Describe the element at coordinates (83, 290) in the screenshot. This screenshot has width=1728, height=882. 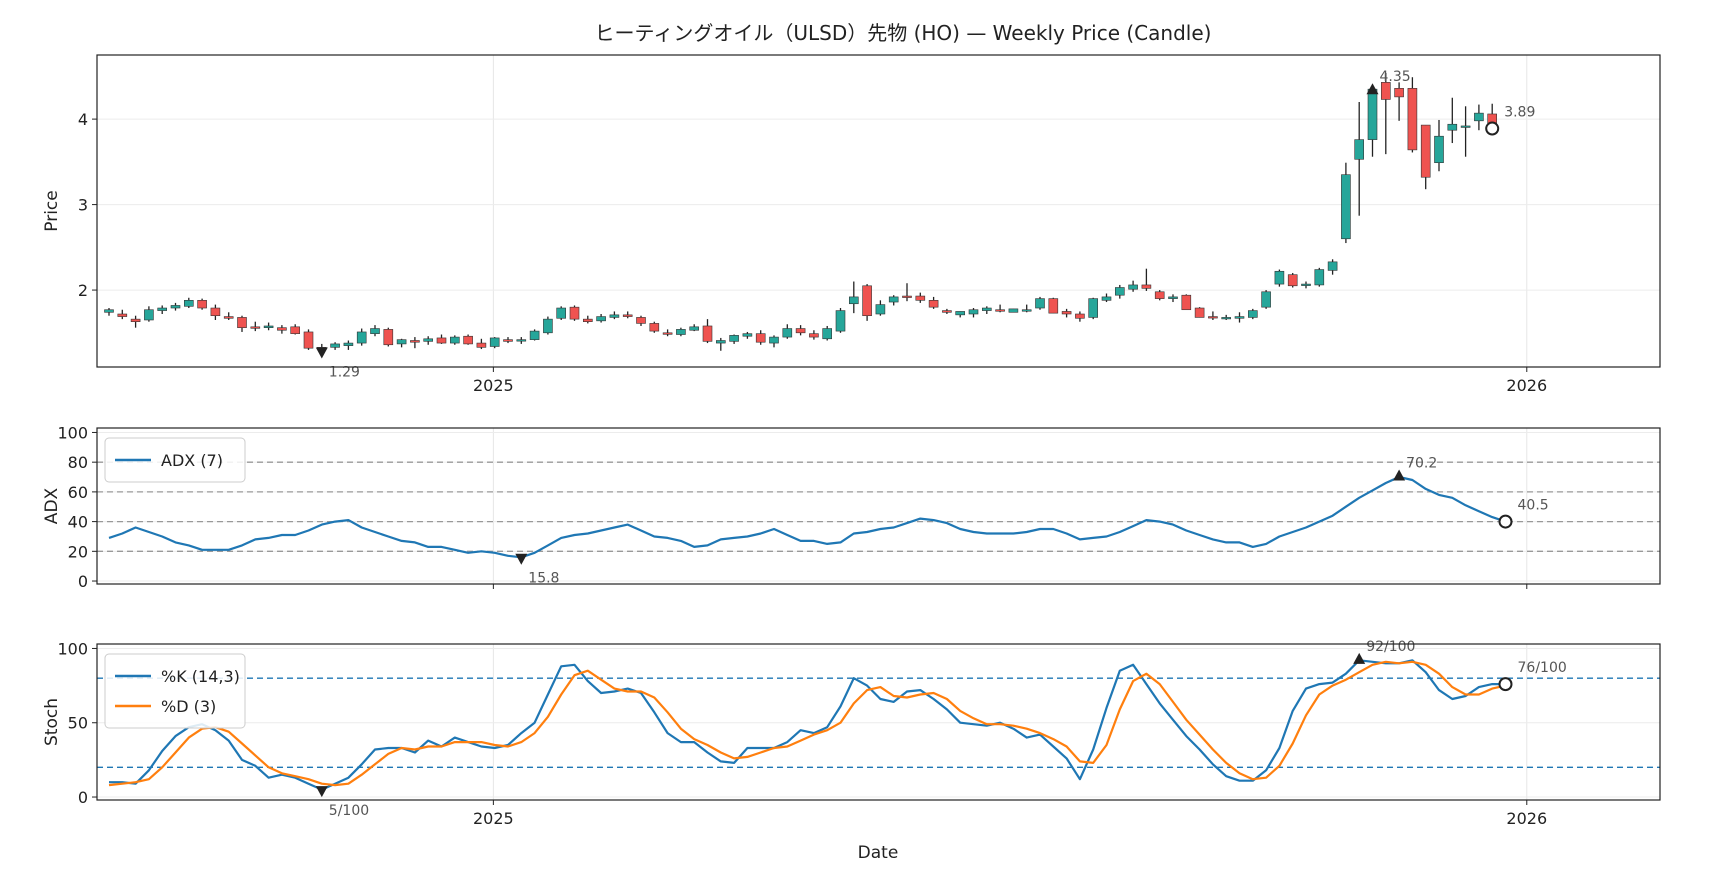
I see `y-tick-label: 2` at that location.